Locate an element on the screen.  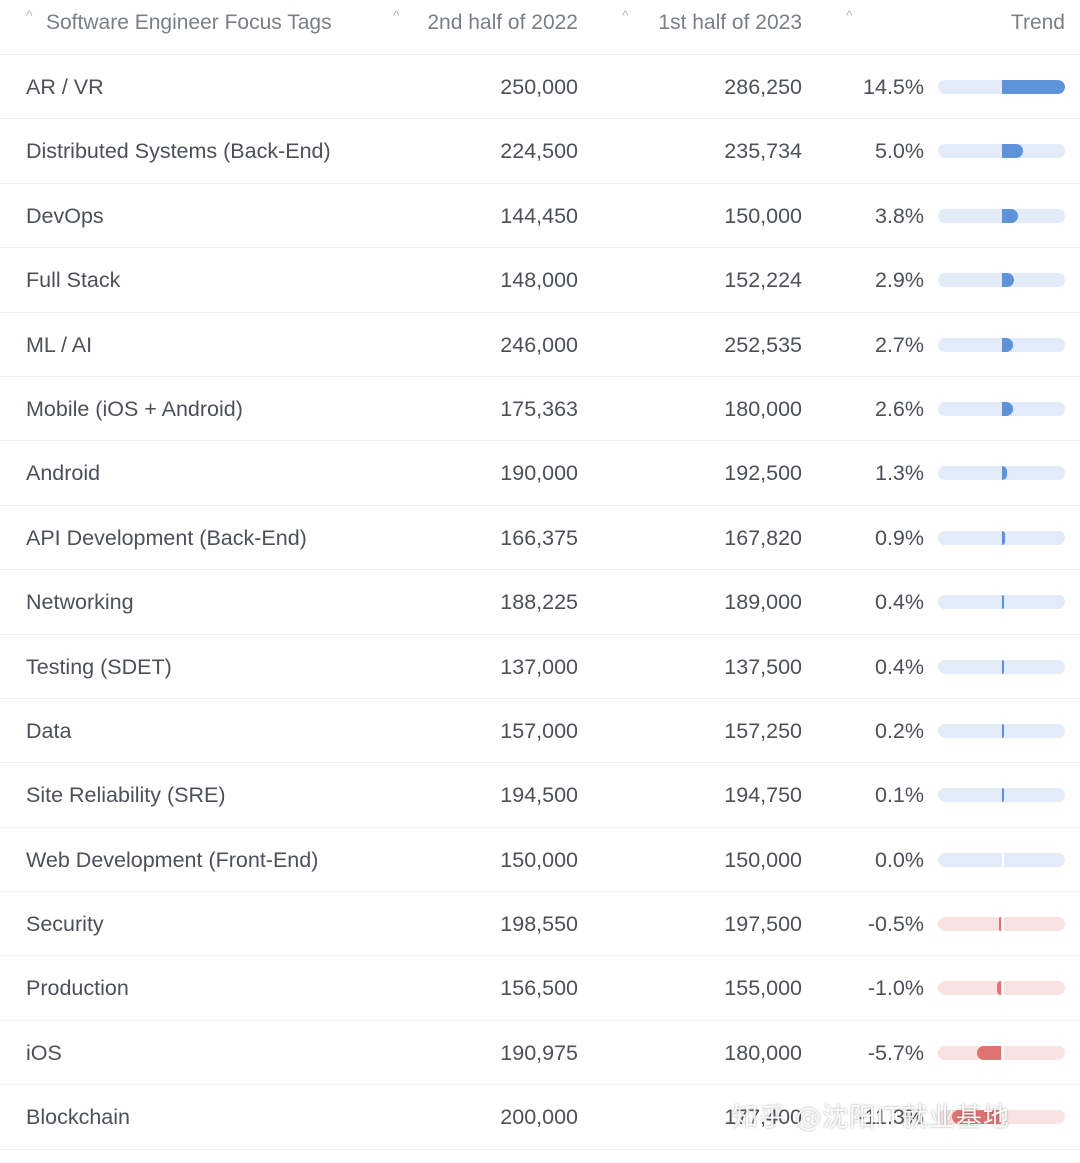
value-h1-2023: 189,000 is located at coordinates (763, 602).